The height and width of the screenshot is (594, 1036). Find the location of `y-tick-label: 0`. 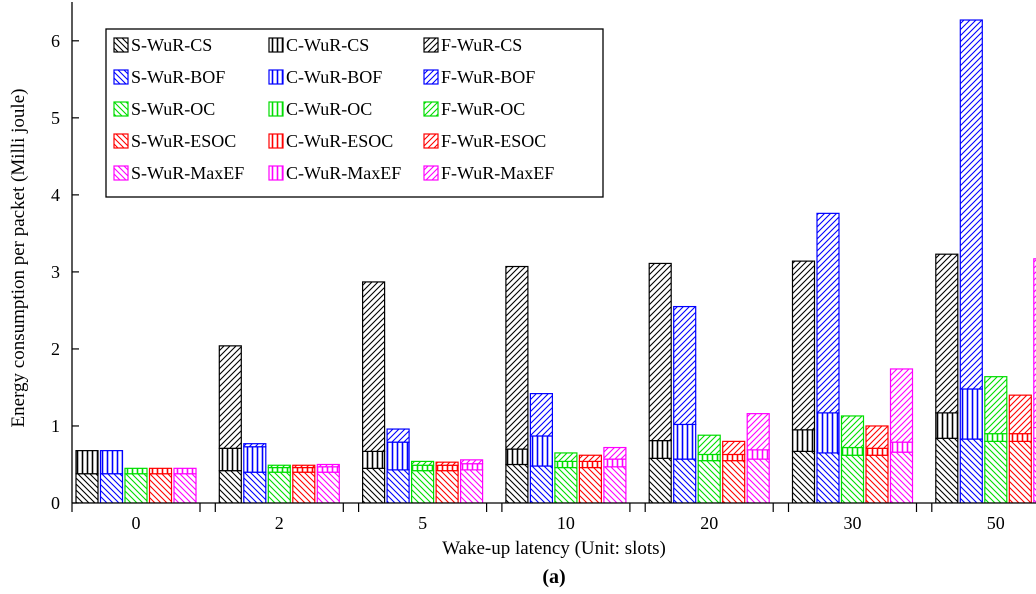

y-tick-label: 0 is located at coordinates (55, 503).